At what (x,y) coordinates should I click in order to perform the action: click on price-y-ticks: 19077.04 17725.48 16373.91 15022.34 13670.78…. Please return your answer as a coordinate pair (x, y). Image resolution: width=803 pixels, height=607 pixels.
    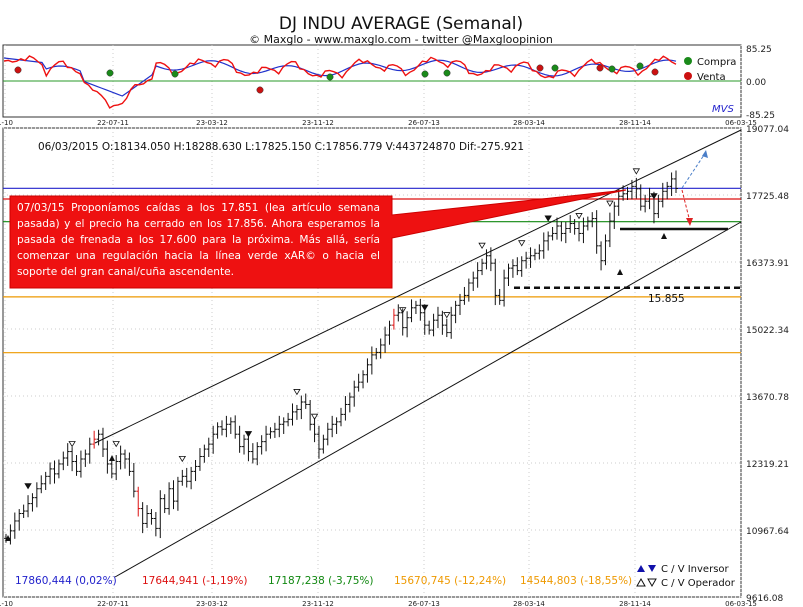
    Looking at the image, I should click on (767, 364).